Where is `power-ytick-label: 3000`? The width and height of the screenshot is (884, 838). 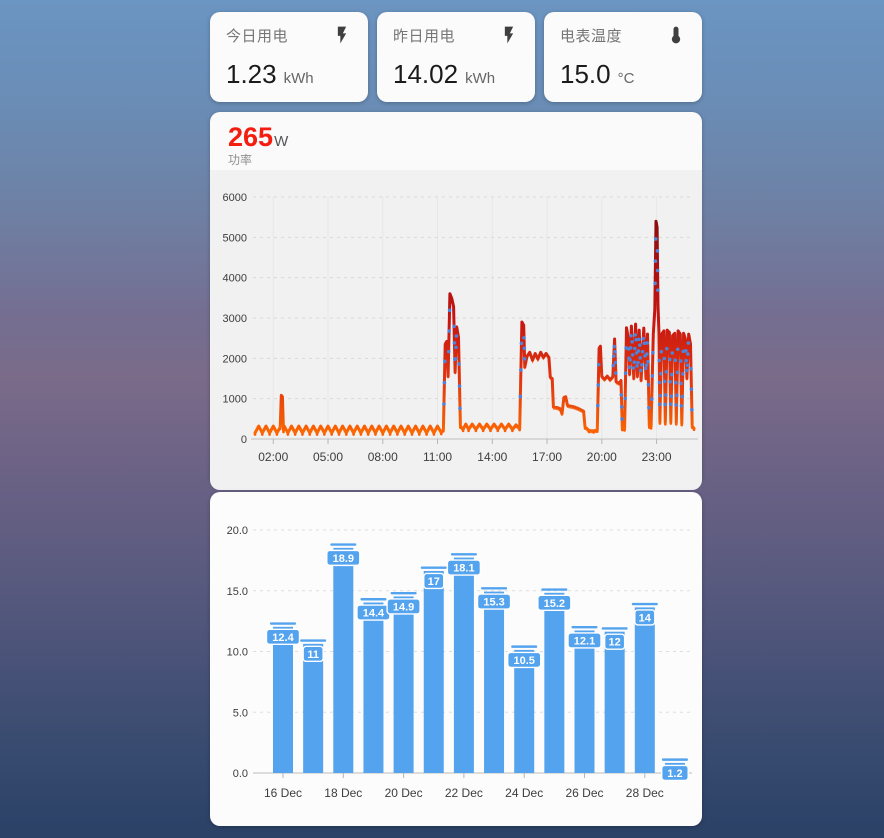
power-ytick-label: 3000 is located at coordinates (235, 319).